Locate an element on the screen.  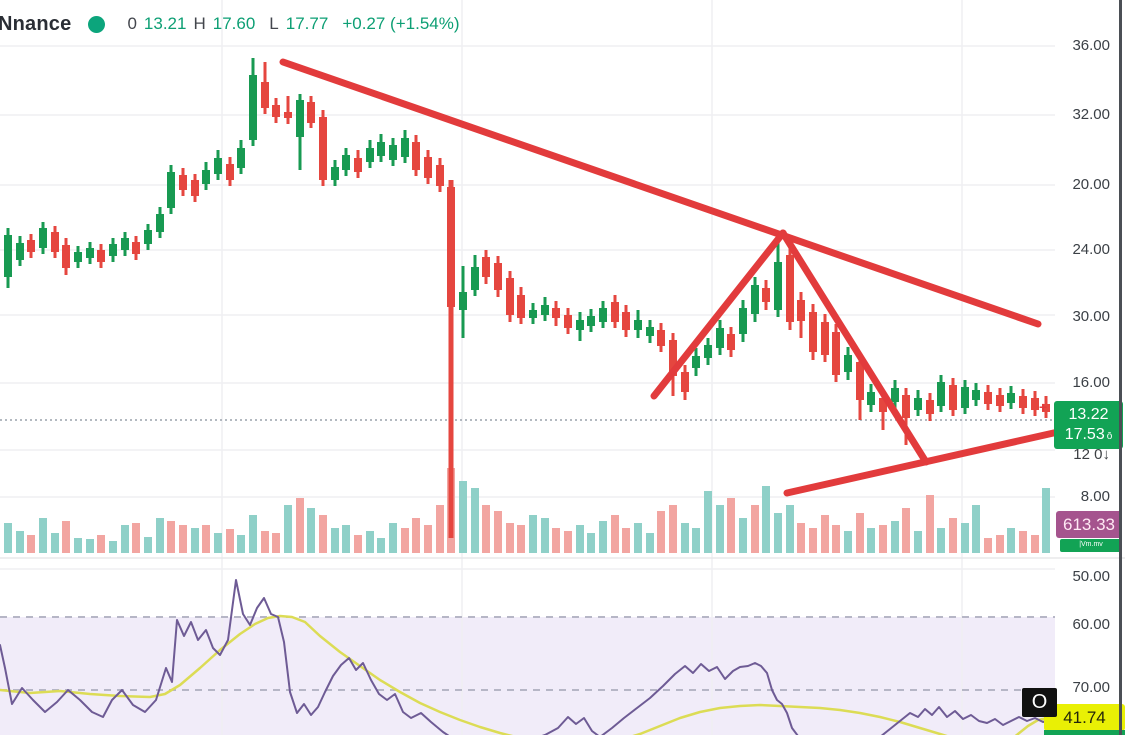
ohlc-values: 0 13.21 H 17.60 L 17.77 +0.27 (+1.54%) is located at coordinates (296, 24).